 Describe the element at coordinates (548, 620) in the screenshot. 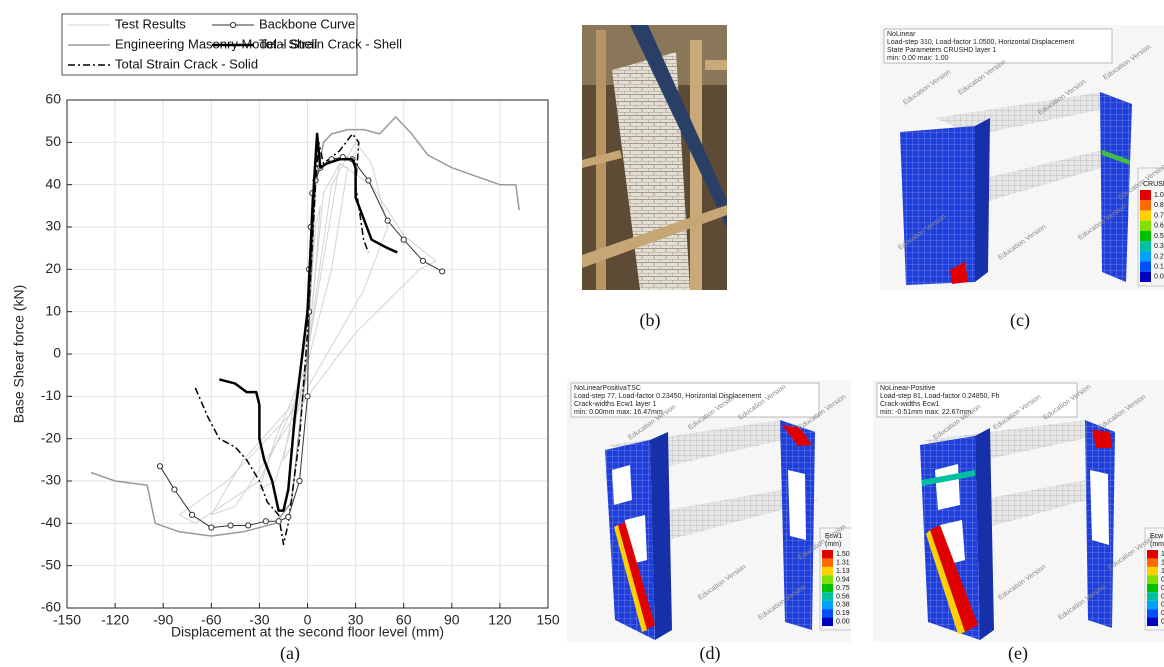

I see `x-tick-label: 150` at that location.